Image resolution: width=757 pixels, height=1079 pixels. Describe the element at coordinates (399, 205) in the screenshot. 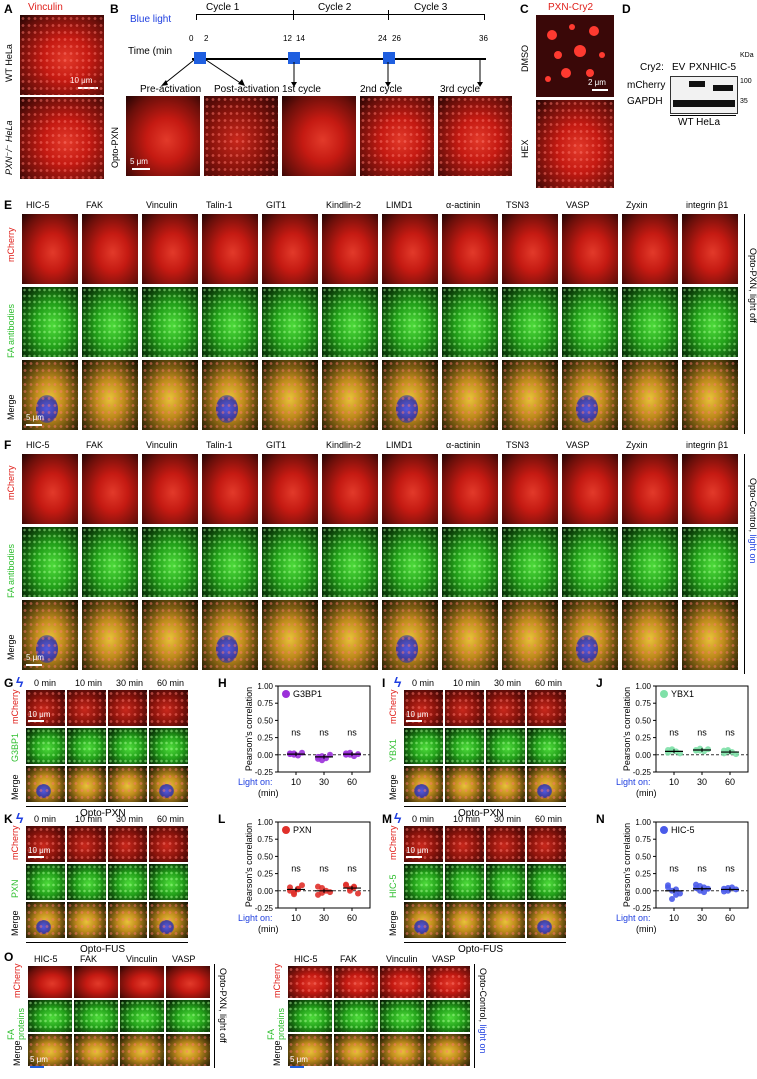

I see `column-header: LIMD1` at that location.